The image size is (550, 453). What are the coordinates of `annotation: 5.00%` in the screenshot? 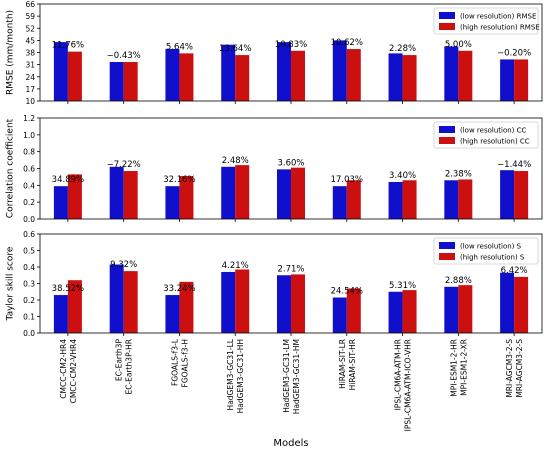 It's located at (458, 45).